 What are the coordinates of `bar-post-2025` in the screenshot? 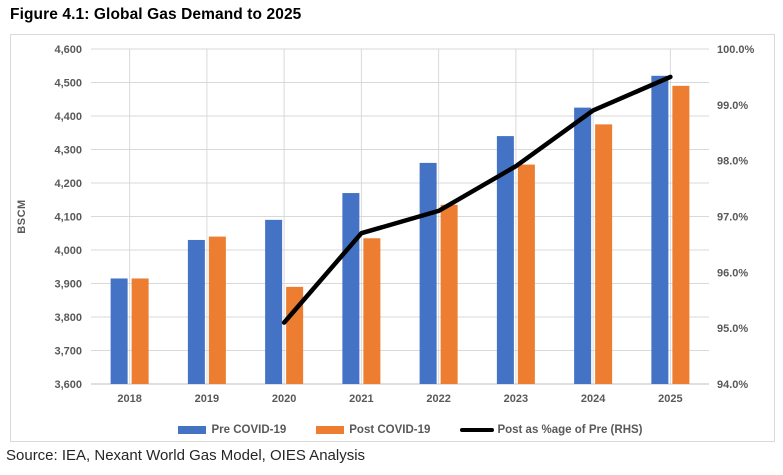 It's located at (681, 234).